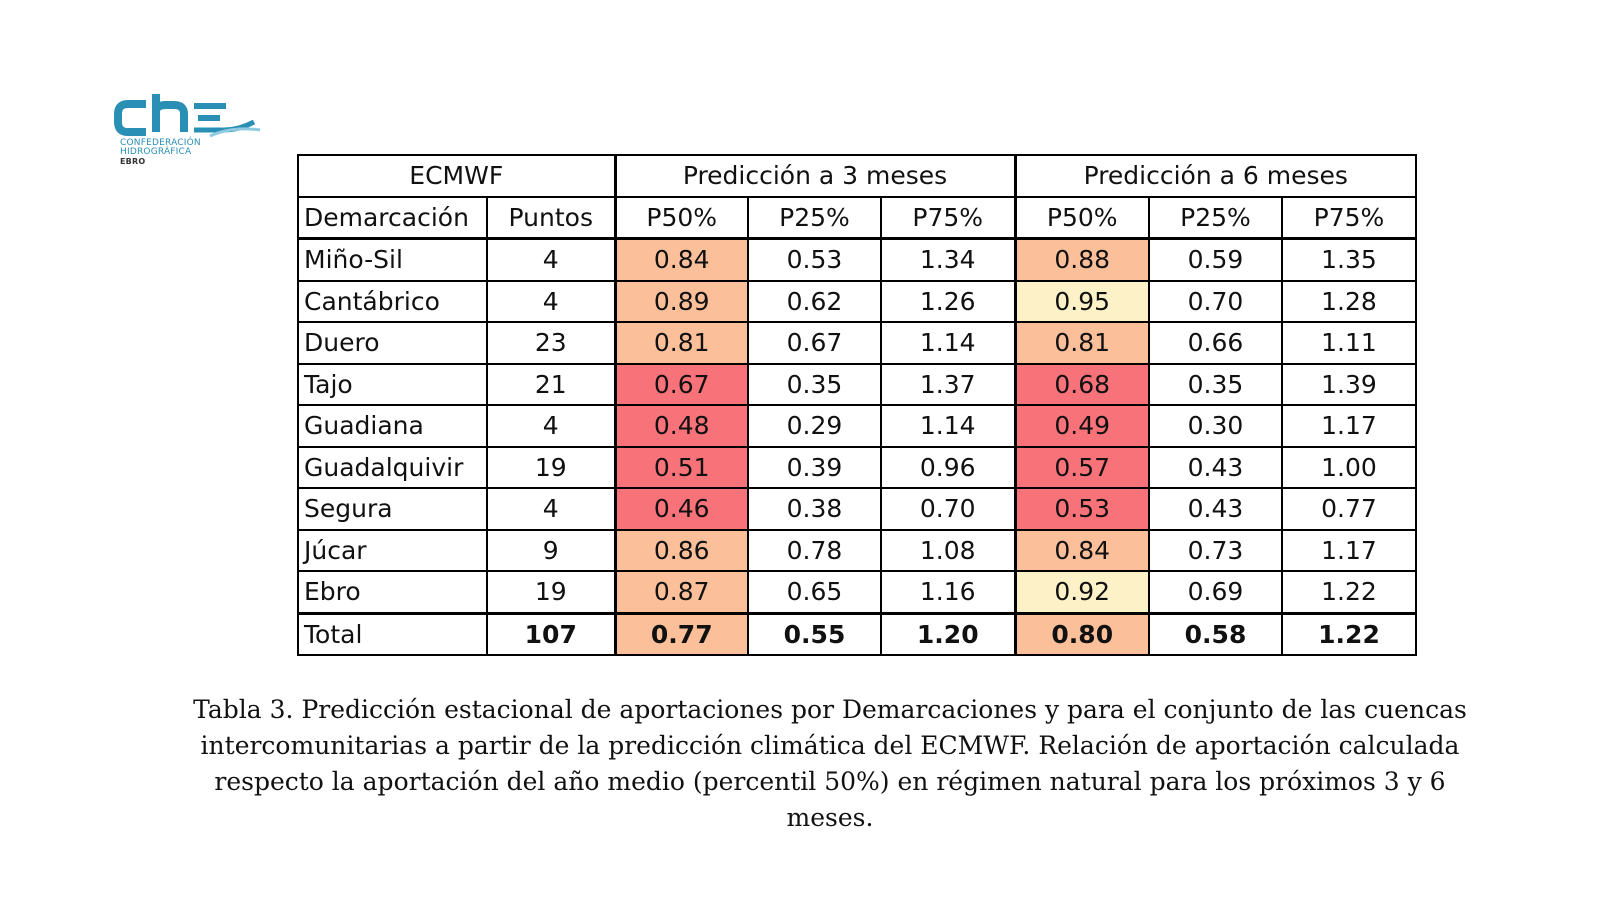 The width and height of the screenshot is (1600, 900). Describe the element at coordinates (1215, 592) in the screenshot. I see `cell-p25-6m: 0.69` at that location.